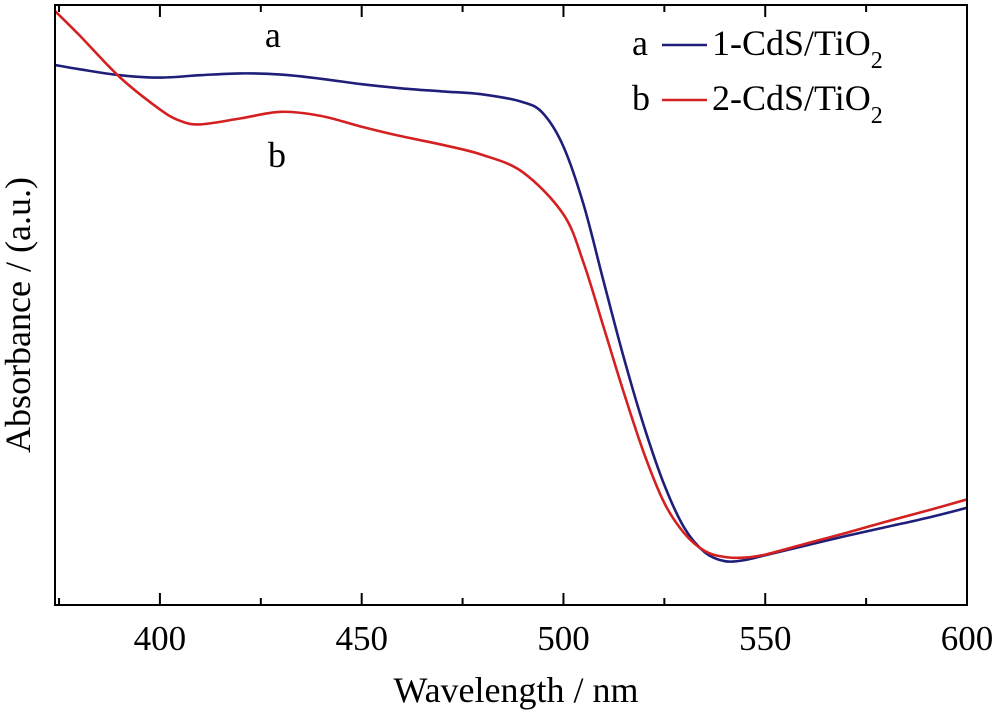  What do you see at coordinates (515, 690) in the screenshot?
I see `x-axis-label: Wavelength / nm` at bounding box center [515, 690].